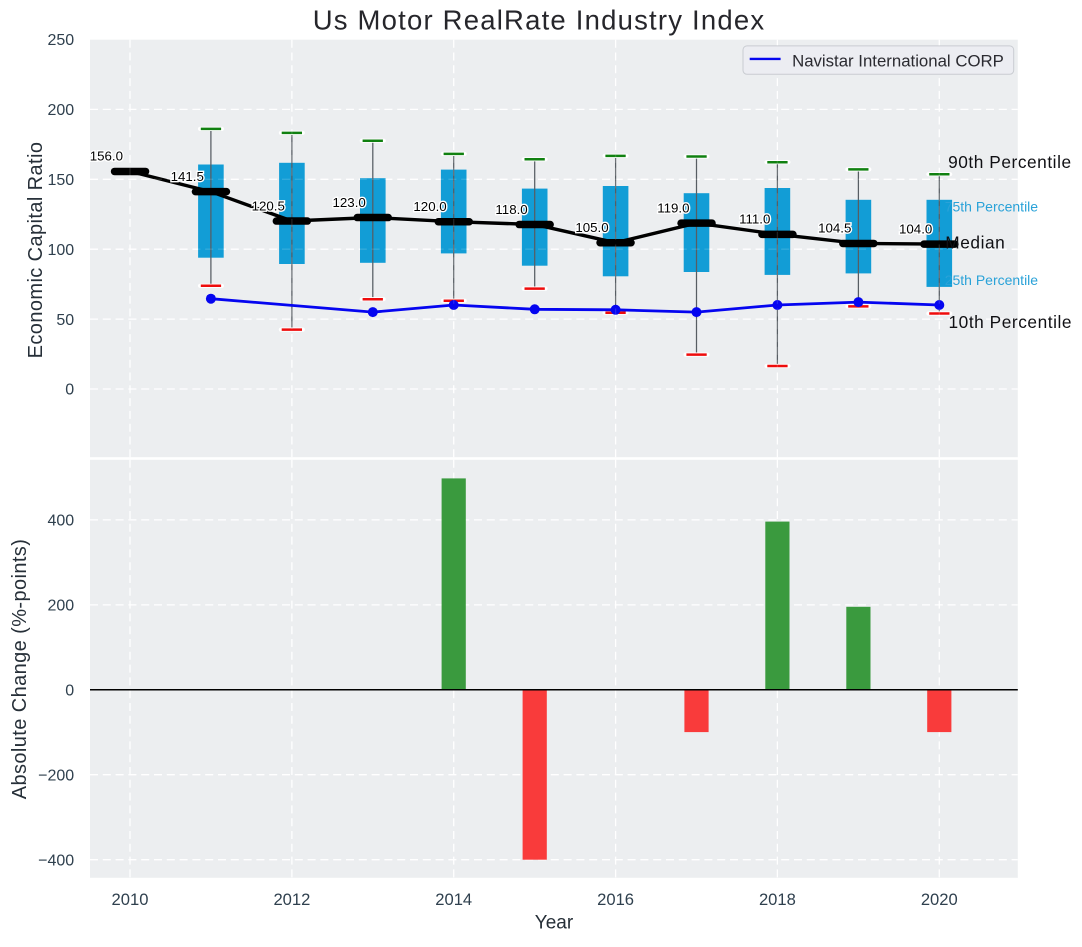  What do you see at coordinates (539, 20) in the screenshot?
I see `svg-text:Us Motor RealRate Industry Ind: Us Motor RealRate Industry Index` at bounding box center [539, 20].